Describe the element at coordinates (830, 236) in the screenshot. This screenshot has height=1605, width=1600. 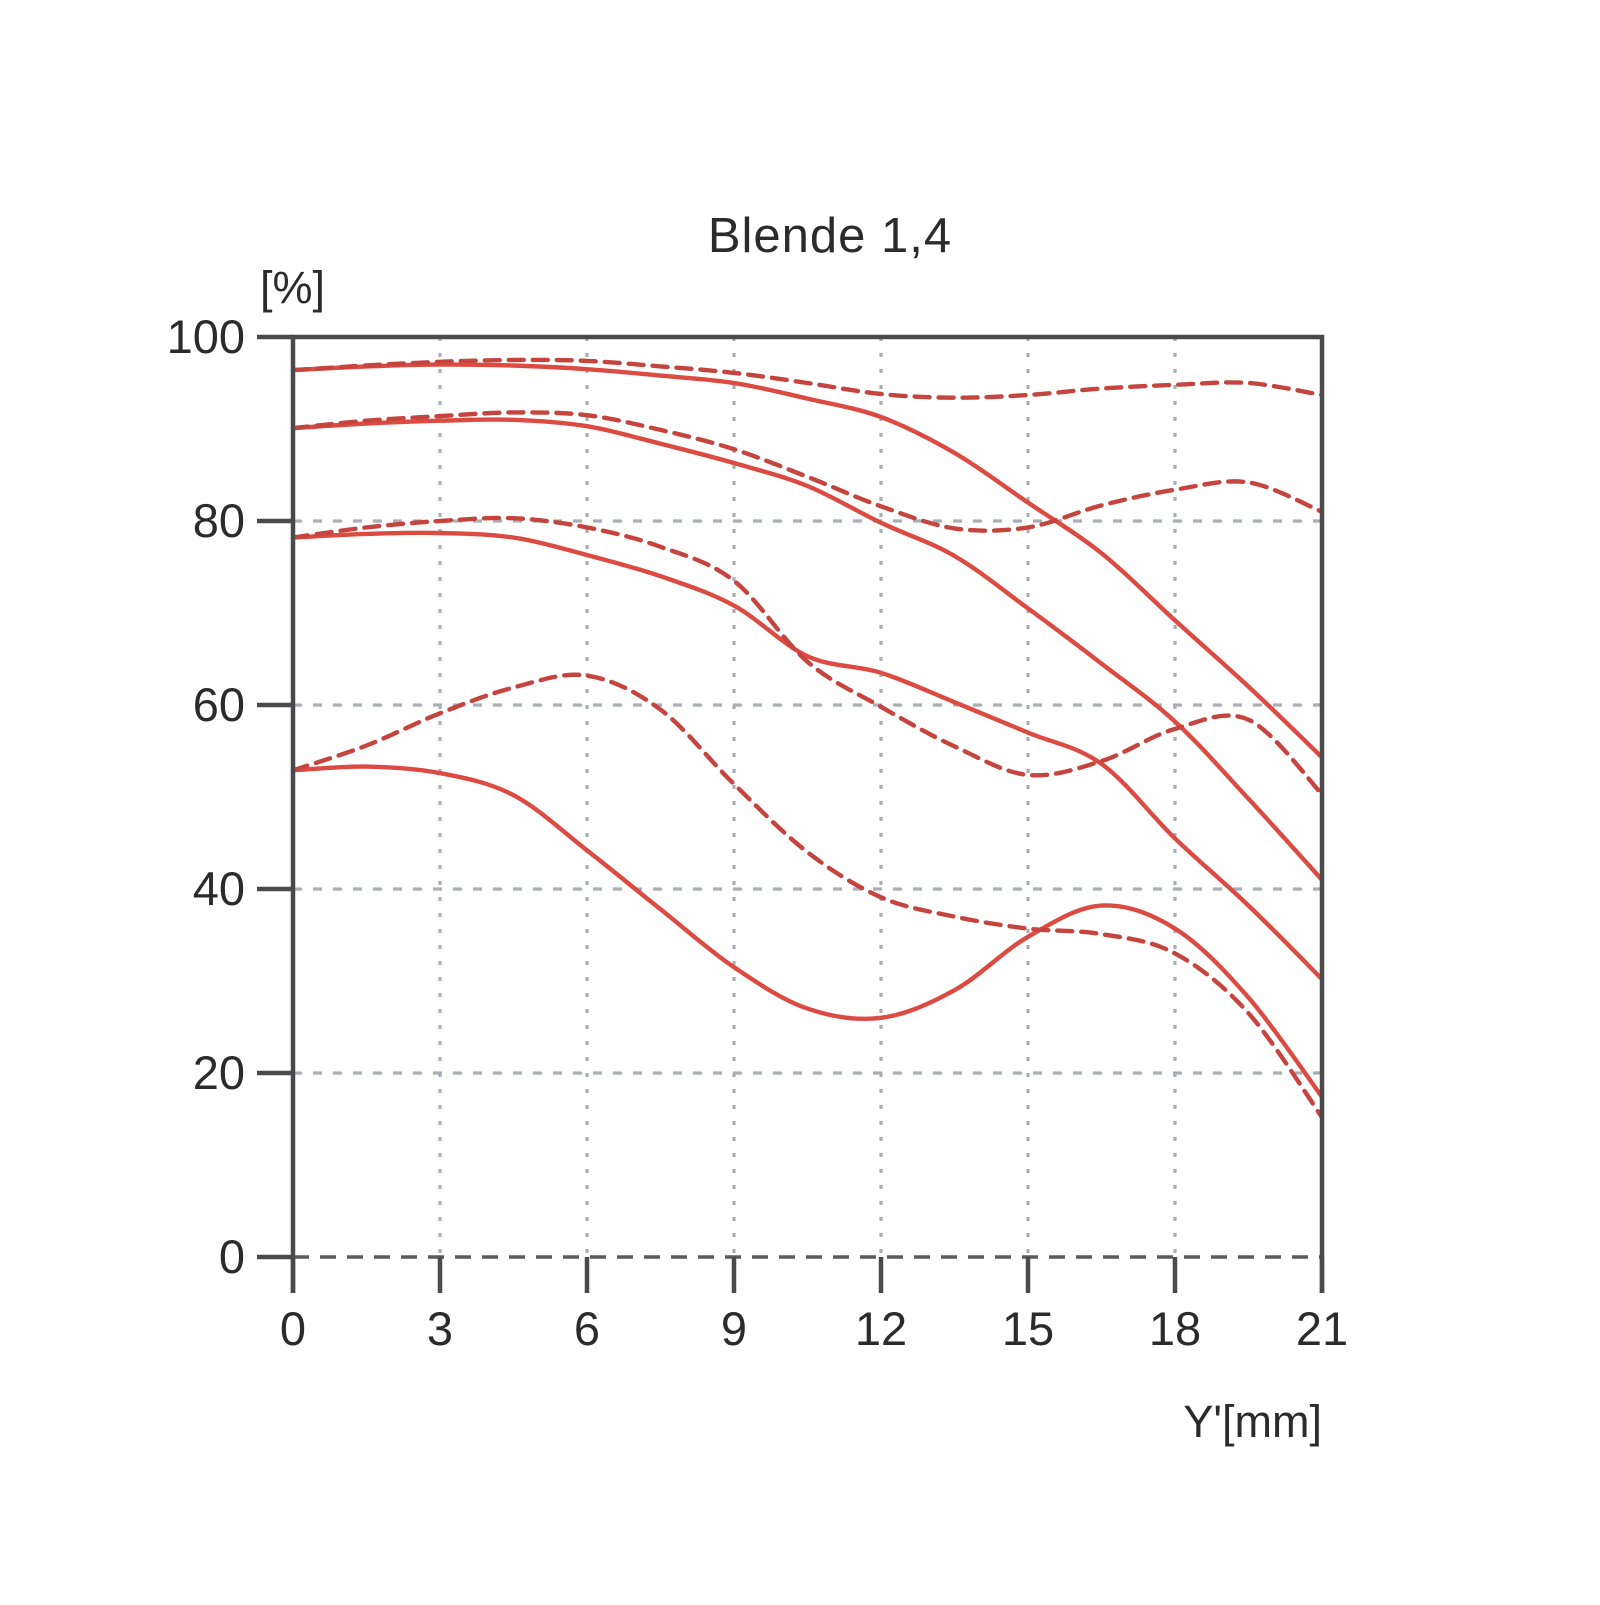
I see `chart-title: Blende 1,4` at that location.